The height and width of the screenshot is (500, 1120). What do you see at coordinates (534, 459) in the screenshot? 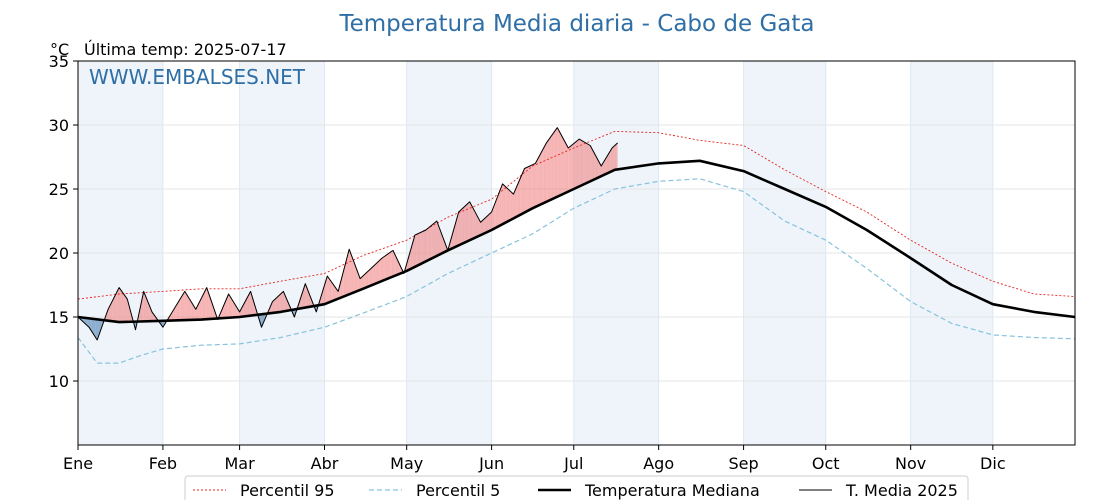
I see `x-axis: Ene Feb Mar Abr May Jun Jul Ago Sep Oct Nov Dic` at bounding box center [534, 459].